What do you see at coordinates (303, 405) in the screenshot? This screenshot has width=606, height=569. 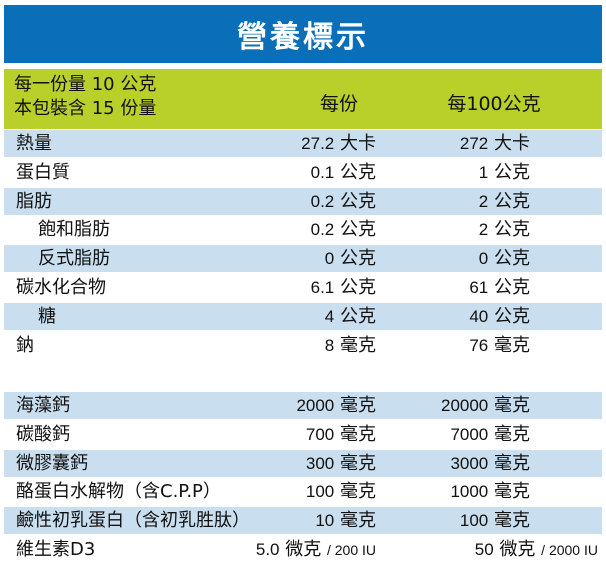 I see `ingredient-row: 海藻鈣 2000 毫克 20000 毫克` at bounding box center [303, 405].